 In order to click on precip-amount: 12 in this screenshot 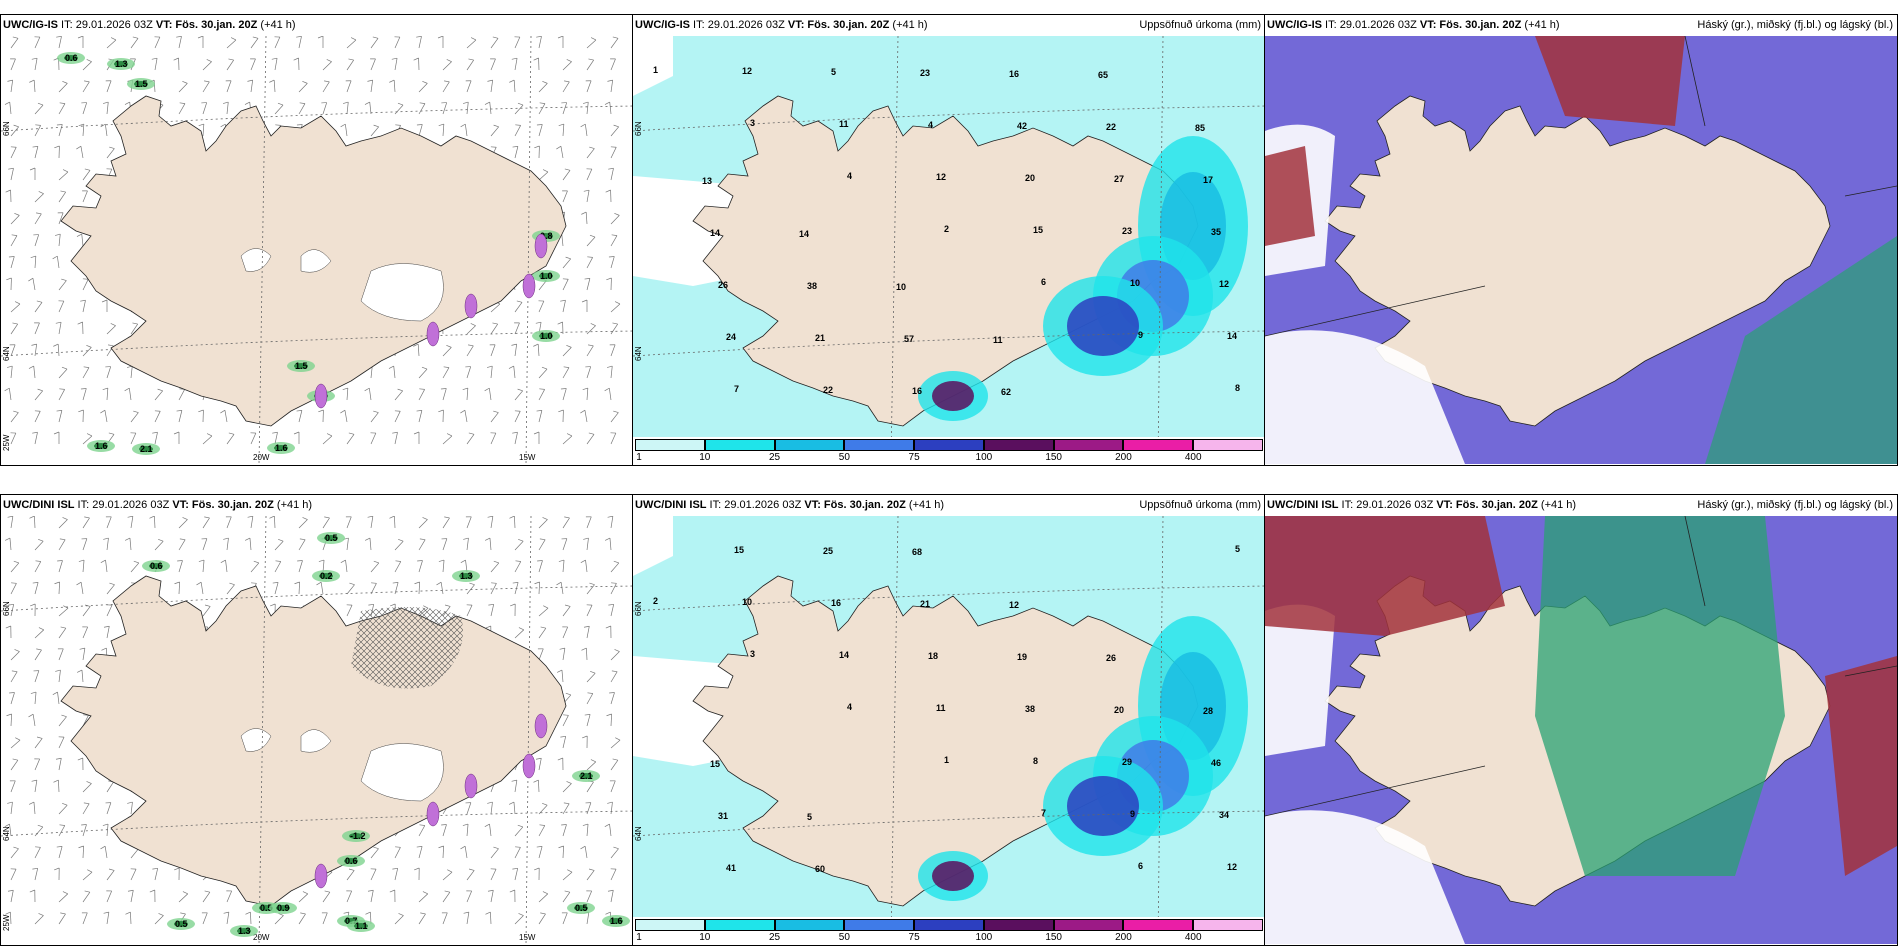, I will do `click(747, 71)`.